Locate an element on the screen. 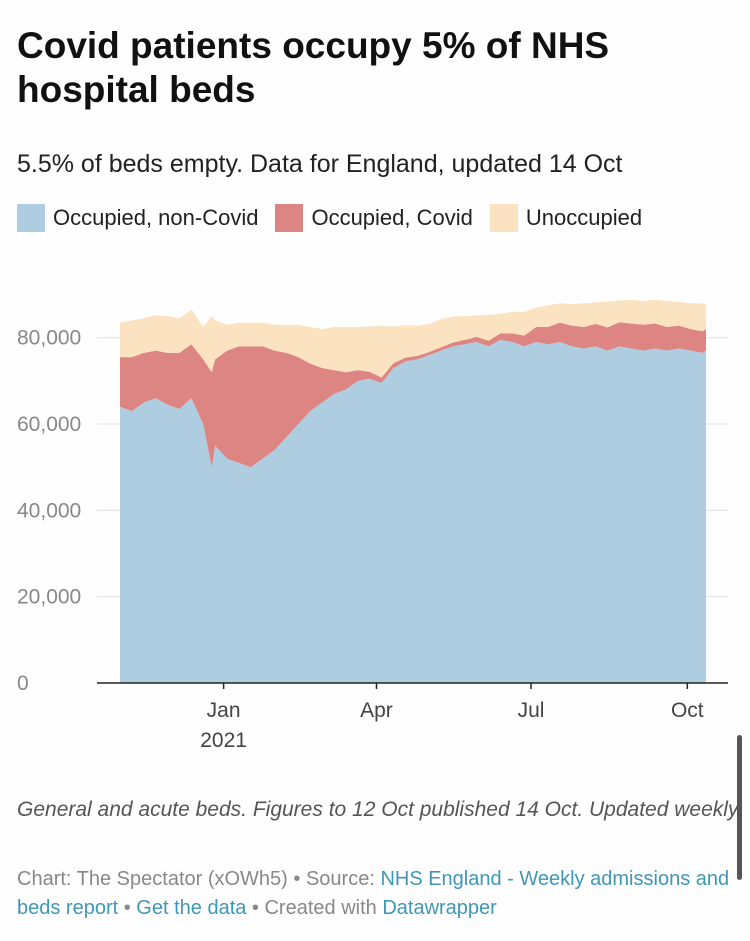 This screenshot has width=750, height=941. x-tick-label: Apr is located at coordinates (376, 710).